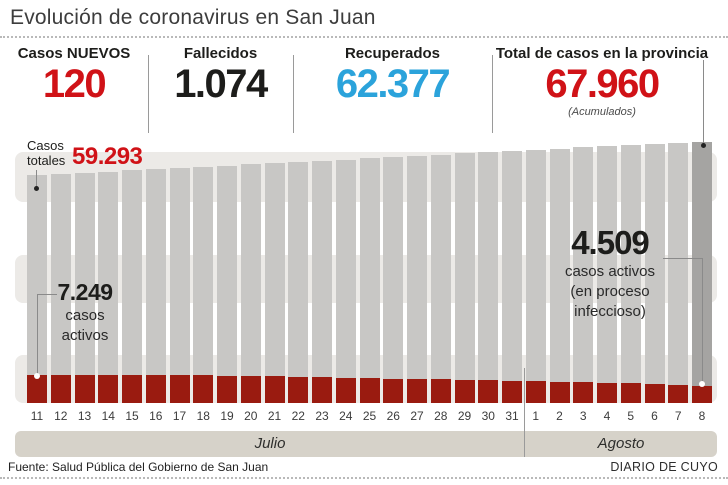 Image resolution: width=728 pixels, height=485 pixels. What do you see at coordinates (369, 416) in the screenshot?
I see `x-tick-25: 25` at bounding box center [369, 416].